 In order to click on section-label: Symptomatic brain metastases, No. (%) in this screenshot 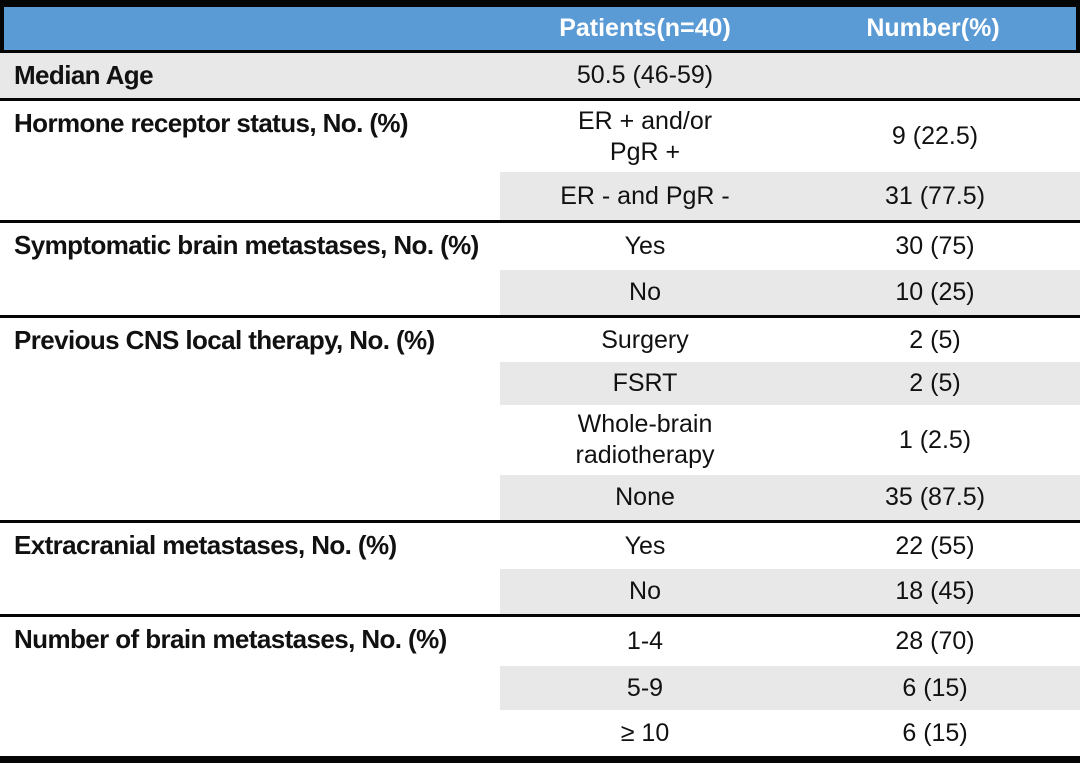, I will do `click(246, 245)`.